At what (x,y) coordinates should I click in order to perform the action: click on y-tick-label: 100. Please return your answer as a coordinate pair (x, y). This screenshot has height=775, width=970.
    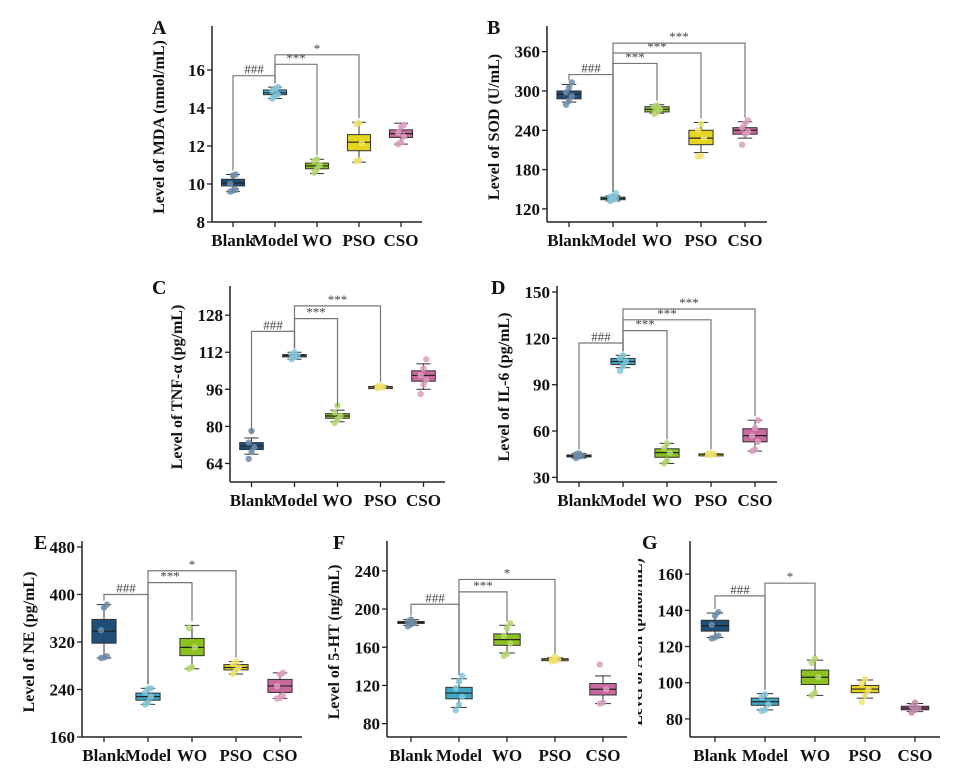
    Looking at the image, I should click on (671, 683).